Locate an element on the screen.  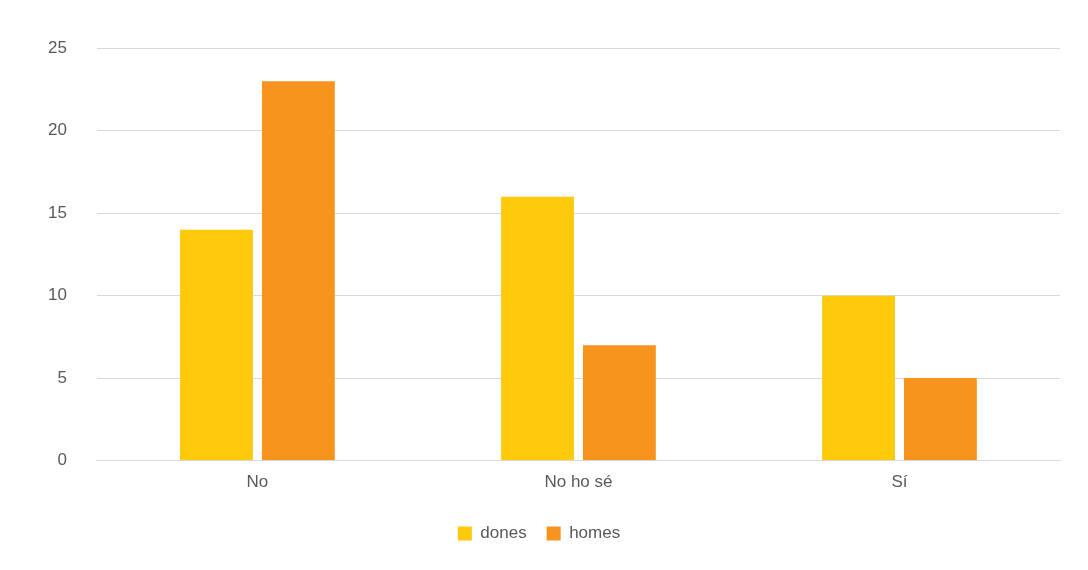
x-tick-label: No ho sé is located at coordinates (578, 482).